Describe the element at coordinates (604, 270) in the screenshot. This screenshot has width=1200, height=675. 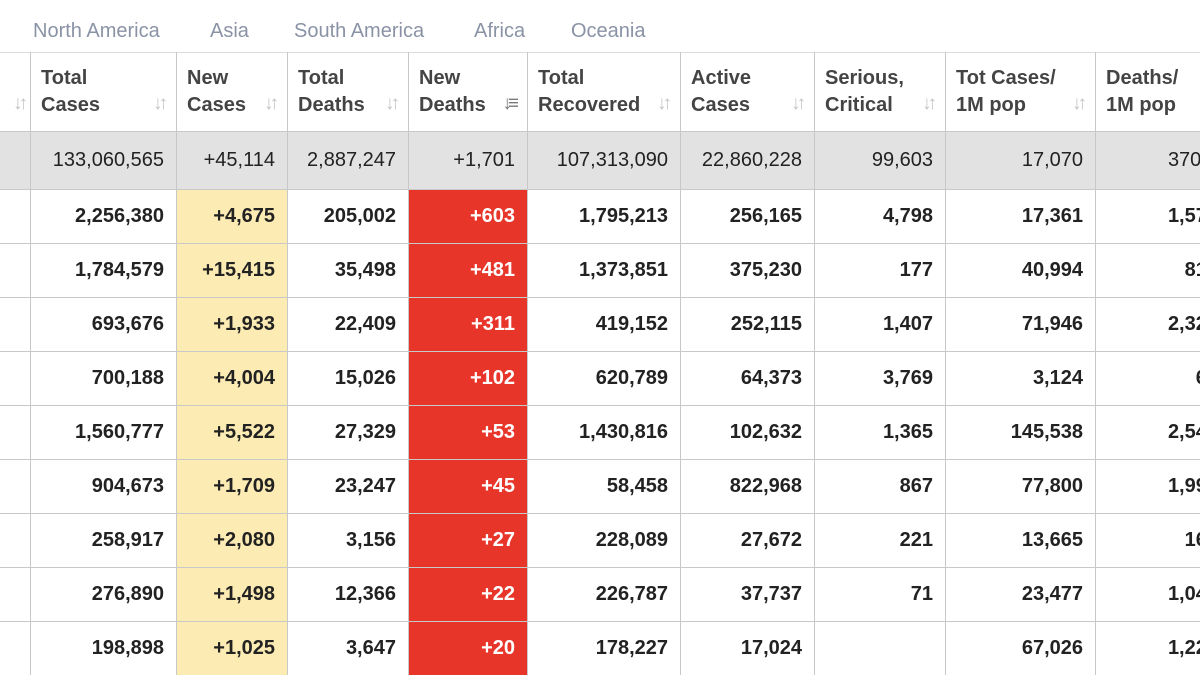
I see `total-recovered-cell: 1,373,851` at that location.